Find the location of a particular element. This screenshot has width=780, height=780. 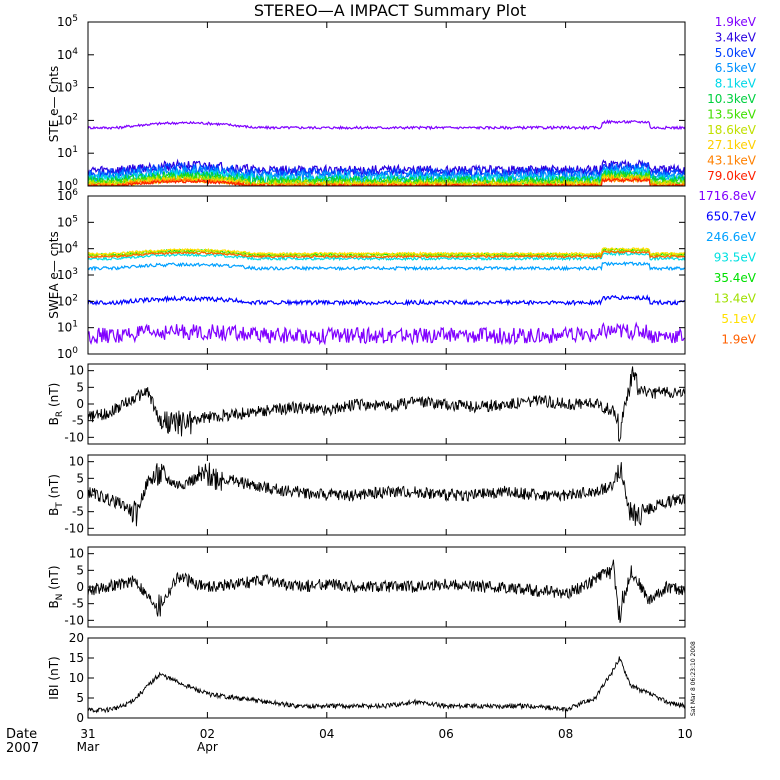

y-axis-label: IBI (nT) is located at coordinates (54, 677).